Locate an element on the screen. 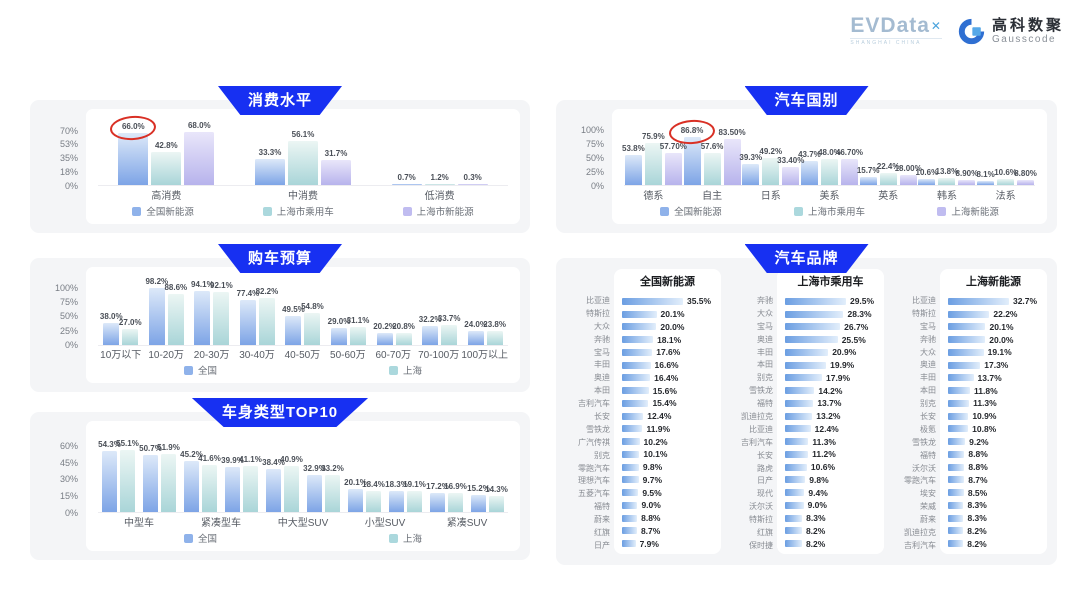 Image resolution: width=1080 pixels, height=608 pixels. brand-value: 13.7% is located at coordinates (829, 403).